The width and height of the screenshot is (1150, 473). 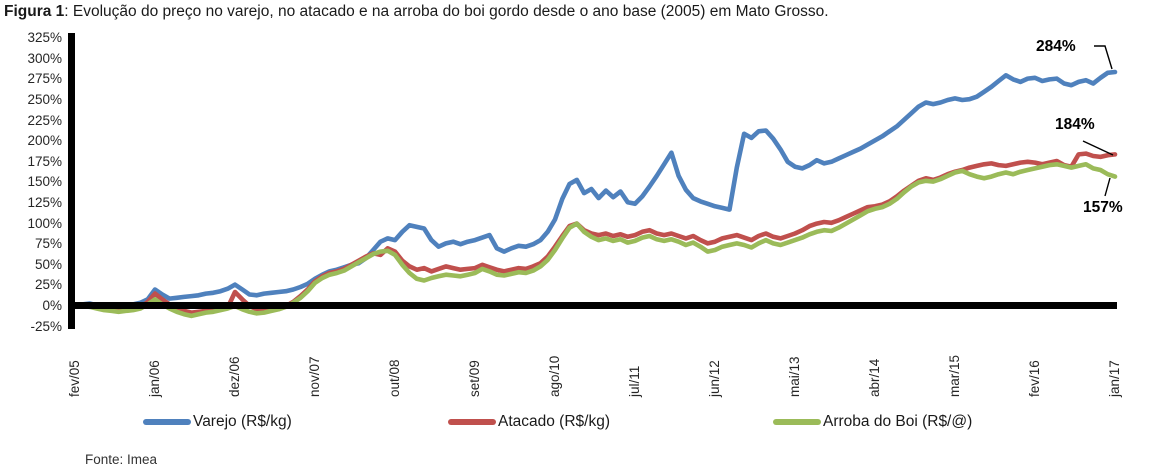 I want to click on x-axis-tick-label: nov/07, so click(x=314, y=376).